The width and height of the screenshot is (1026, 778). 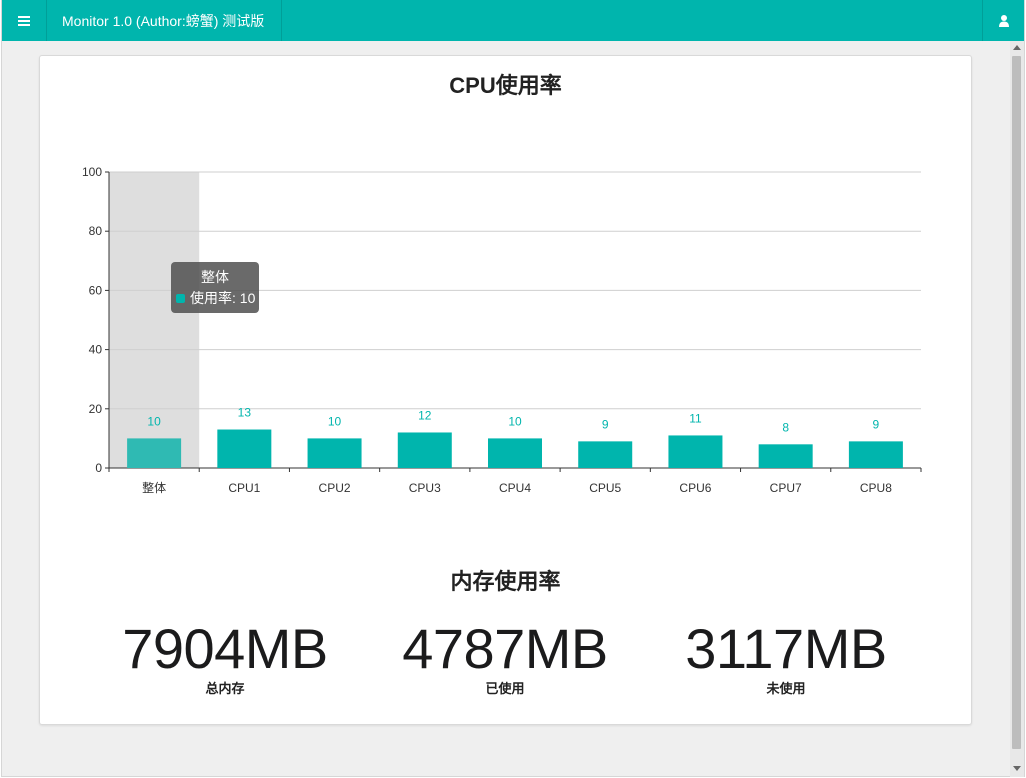 I want to click on x-tick-label: CPU1, so click(x=244, y=488).